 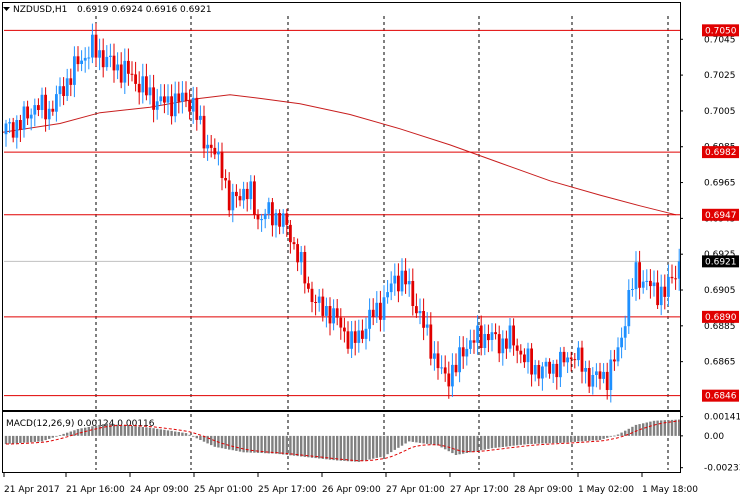 What do you see at coordinates (720, 112) in the screenshot?
I see `price-tick-label: 0.7005` at bounding box center [720, 112].